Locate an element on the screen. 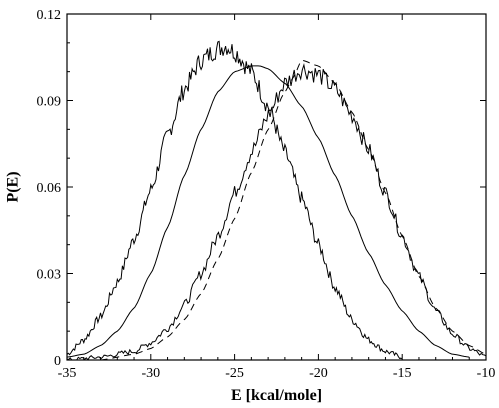 The height and width of the screenshot is (408, 499). x-tick-label: -15 is located at coordinates (402, 373).